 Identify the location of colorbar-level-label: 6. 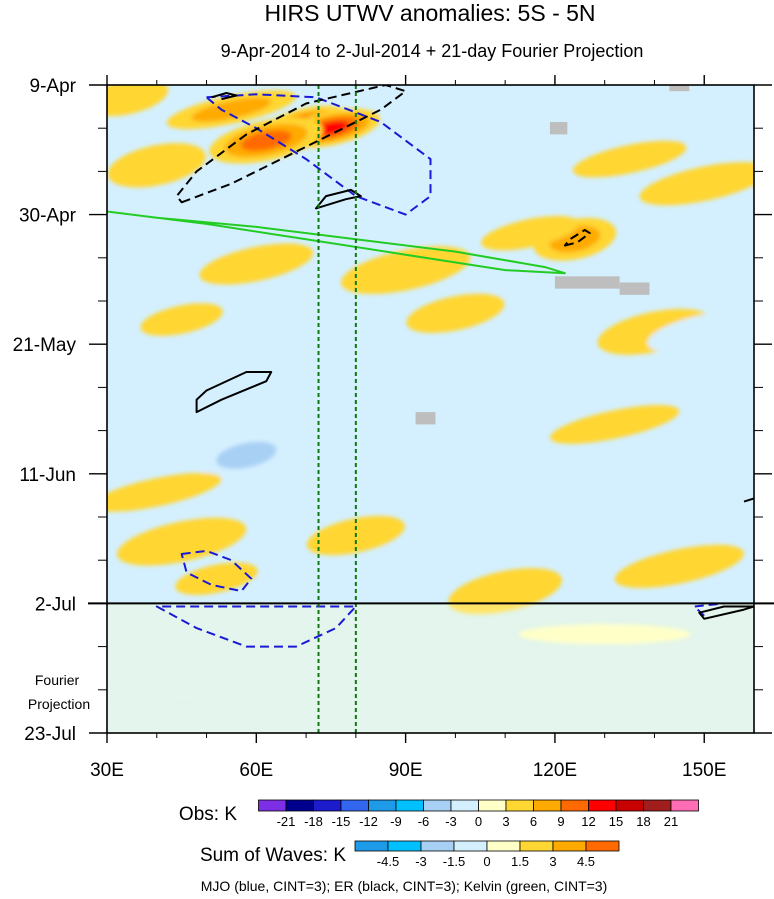
(533, 821).